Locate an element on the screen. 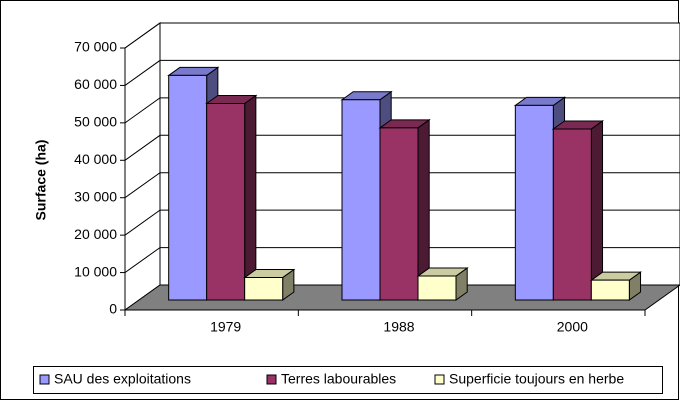 The width and height of the screenshot is (680, 401). x-tick-label: 1979 is located at coordinates (225, 327).